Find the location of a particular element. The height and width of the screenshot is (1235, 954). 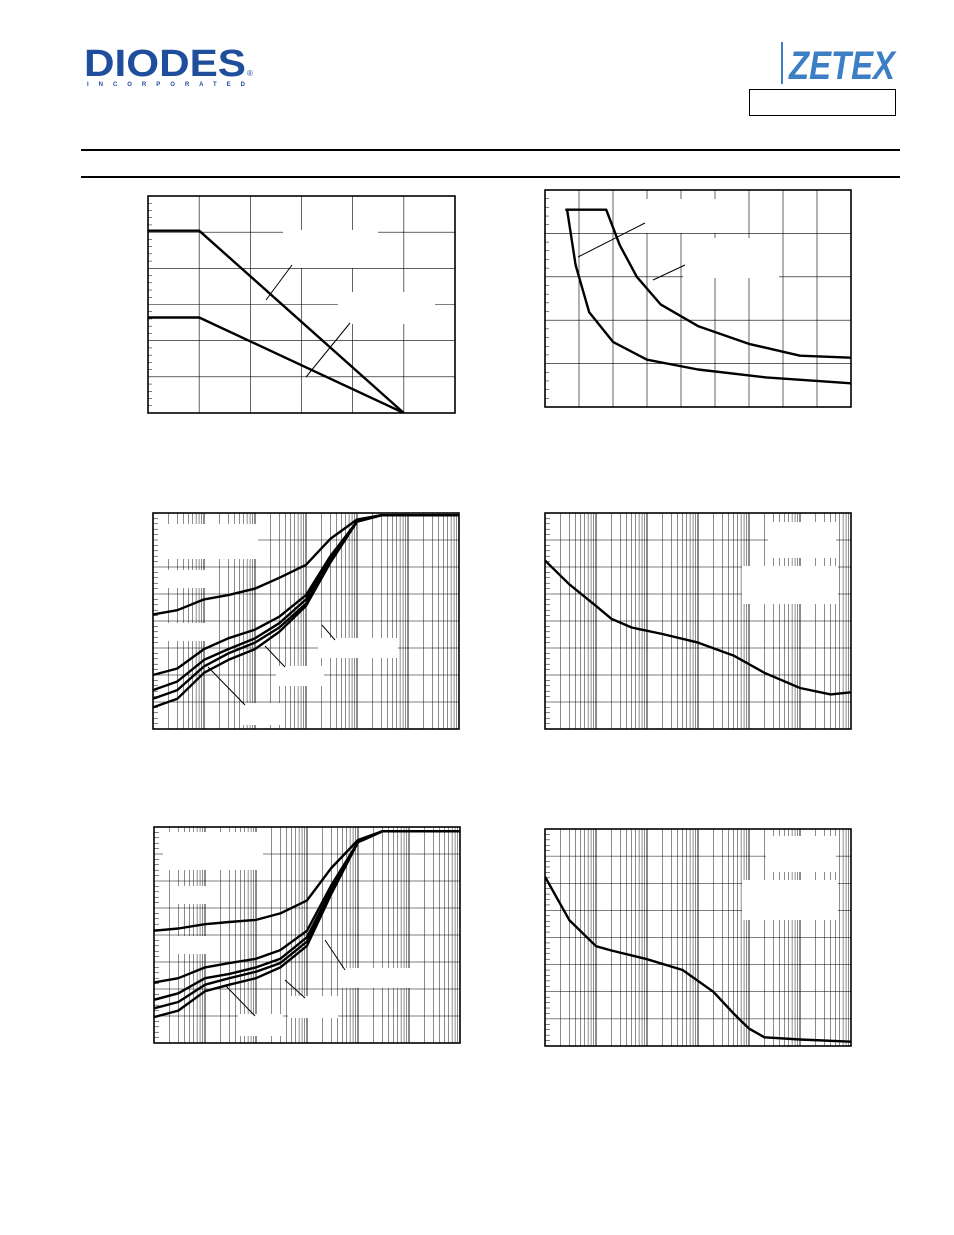

chart-top-right is located at coordinates (698, 298).